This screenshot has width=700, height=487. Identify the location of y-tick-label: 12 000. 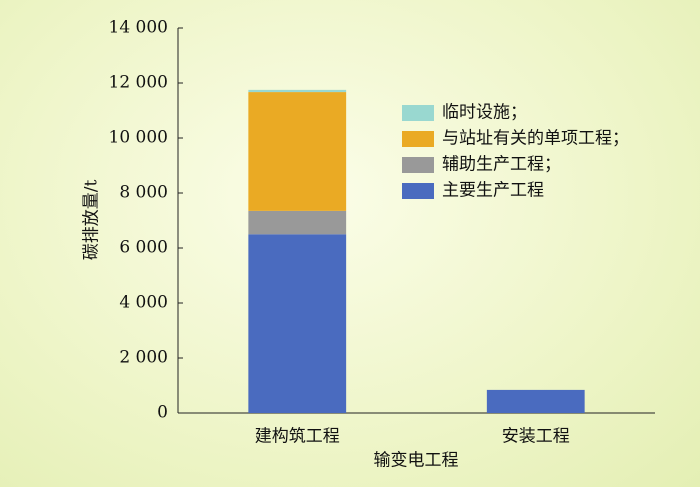
(138, 83).